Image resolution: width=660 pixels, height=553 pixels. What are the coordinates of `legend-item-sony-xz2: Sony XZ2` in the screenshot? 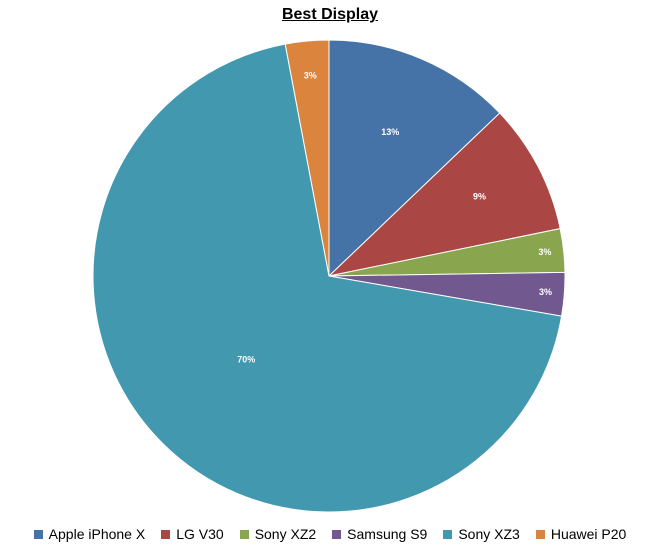 It's located at (278, 534).